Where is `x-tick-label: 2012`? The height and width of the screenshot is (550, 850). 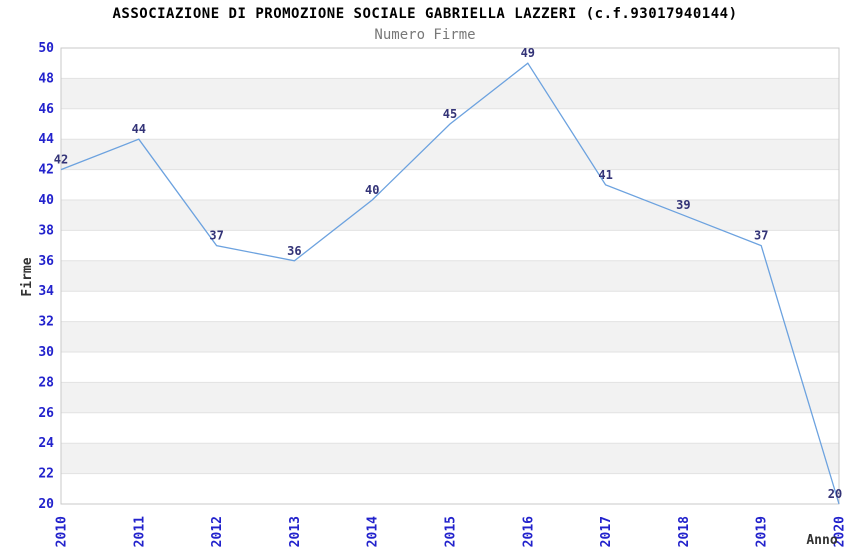 x-tick-label: 2012 is located at coordinates (217, 531).